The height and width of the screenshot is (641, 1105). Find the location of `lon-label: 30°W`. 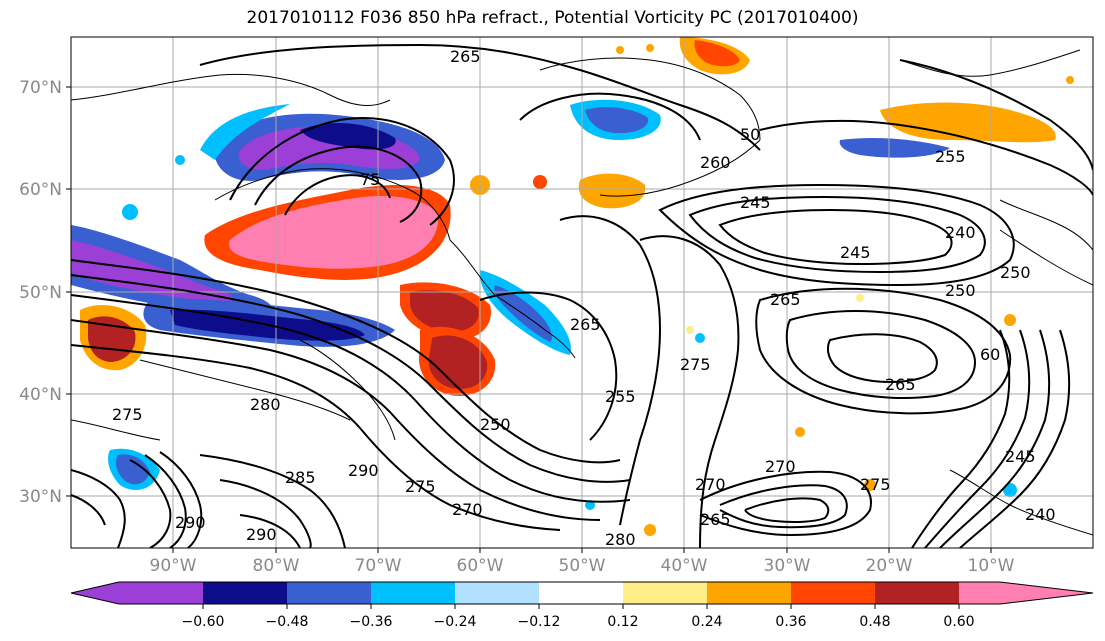

lon-label: 30°W is located at coordinates (787, 566).